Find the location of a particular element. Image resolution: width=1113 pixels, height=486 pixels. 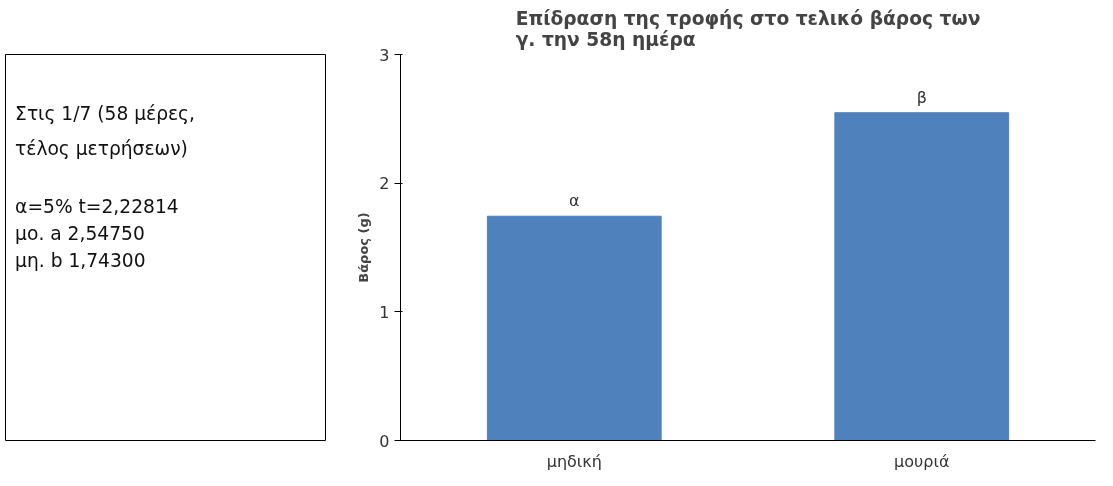

x-tick-label: μηδική is located at coordinates (574, 461).